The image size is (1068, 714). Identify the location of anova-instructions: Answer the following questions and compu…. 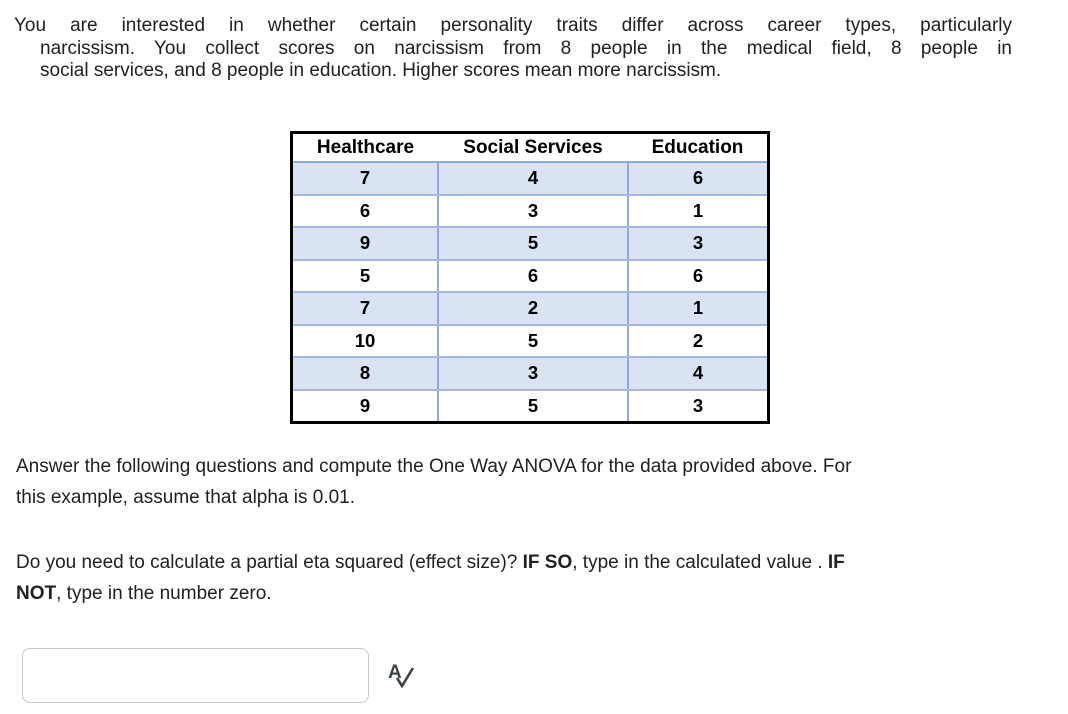
(522, 482).